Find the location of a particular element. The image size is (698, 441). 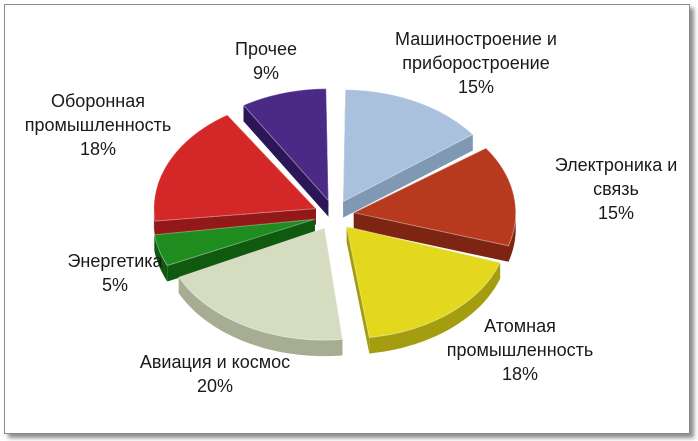

slice-label: Машиностроение и приборостроение 15% is located at coordinates (476, 63).